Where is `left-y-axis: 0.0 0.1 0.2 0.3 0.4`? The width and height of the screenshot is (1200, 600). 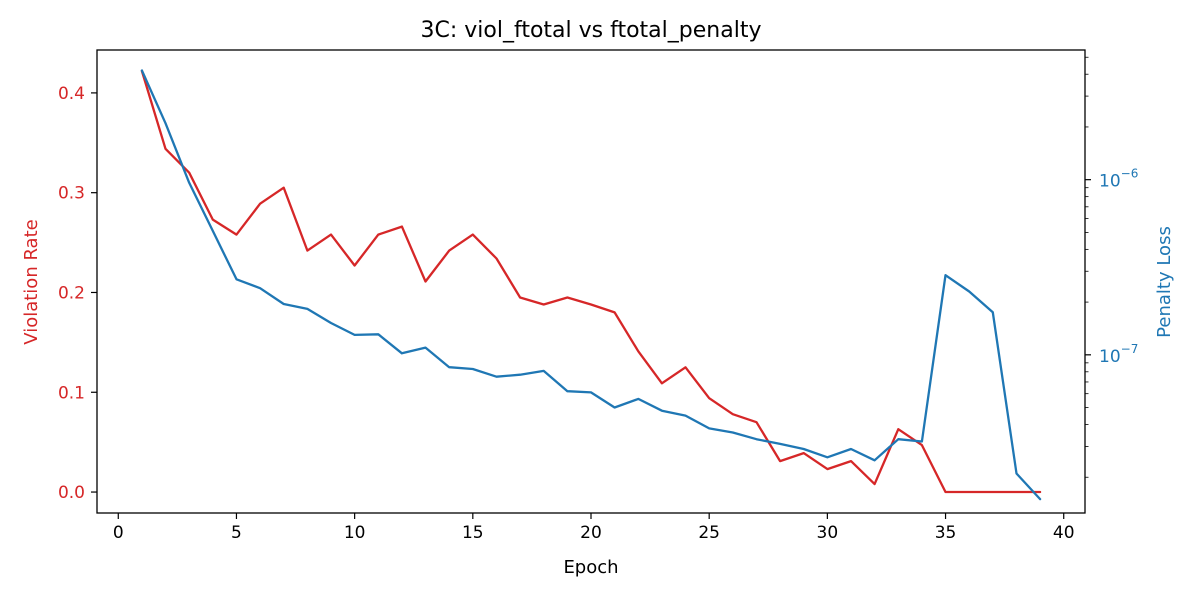
left-y-axis: 0.0 0.1 0.2 0.3 0.4 is located at coordinates (77, 293).